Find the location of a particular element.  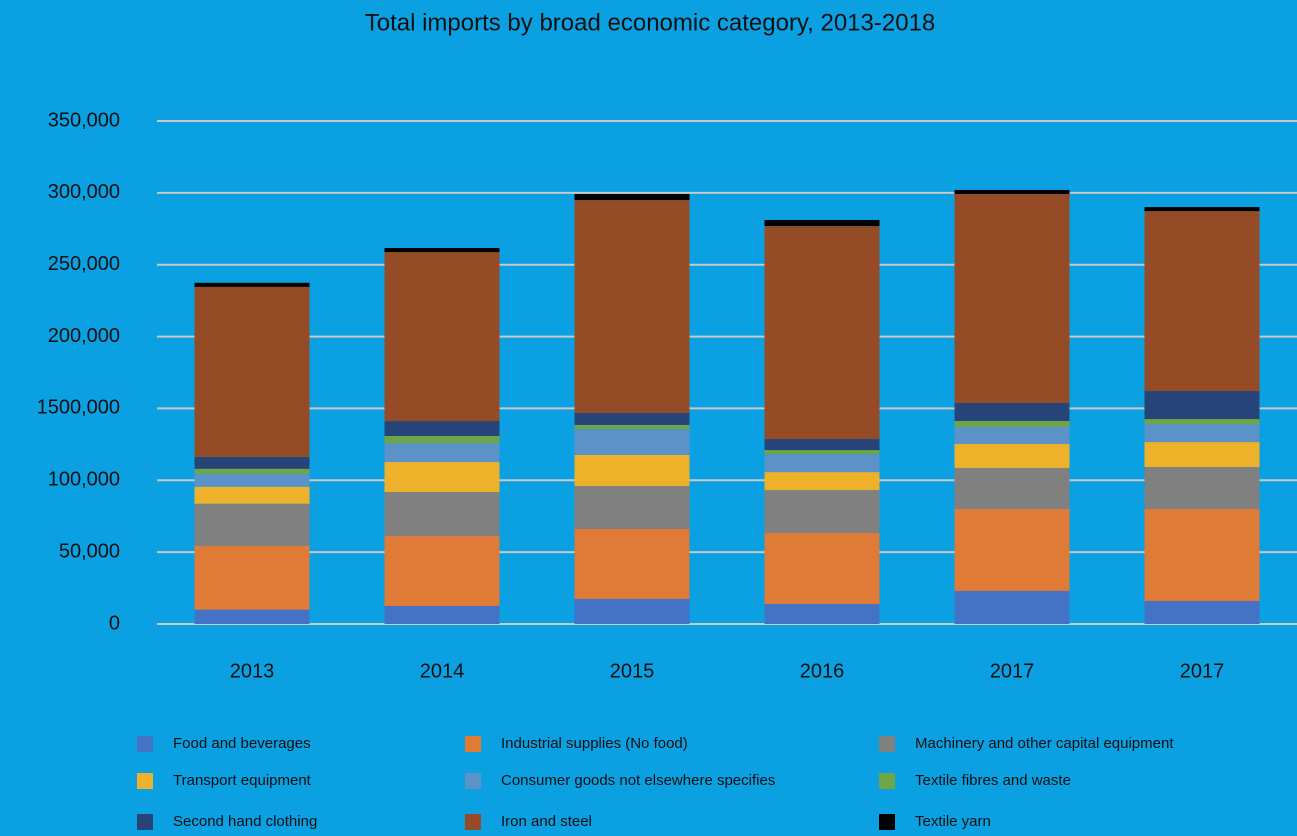

x-tick-label: 2013 is located at coordinates (252, 671).